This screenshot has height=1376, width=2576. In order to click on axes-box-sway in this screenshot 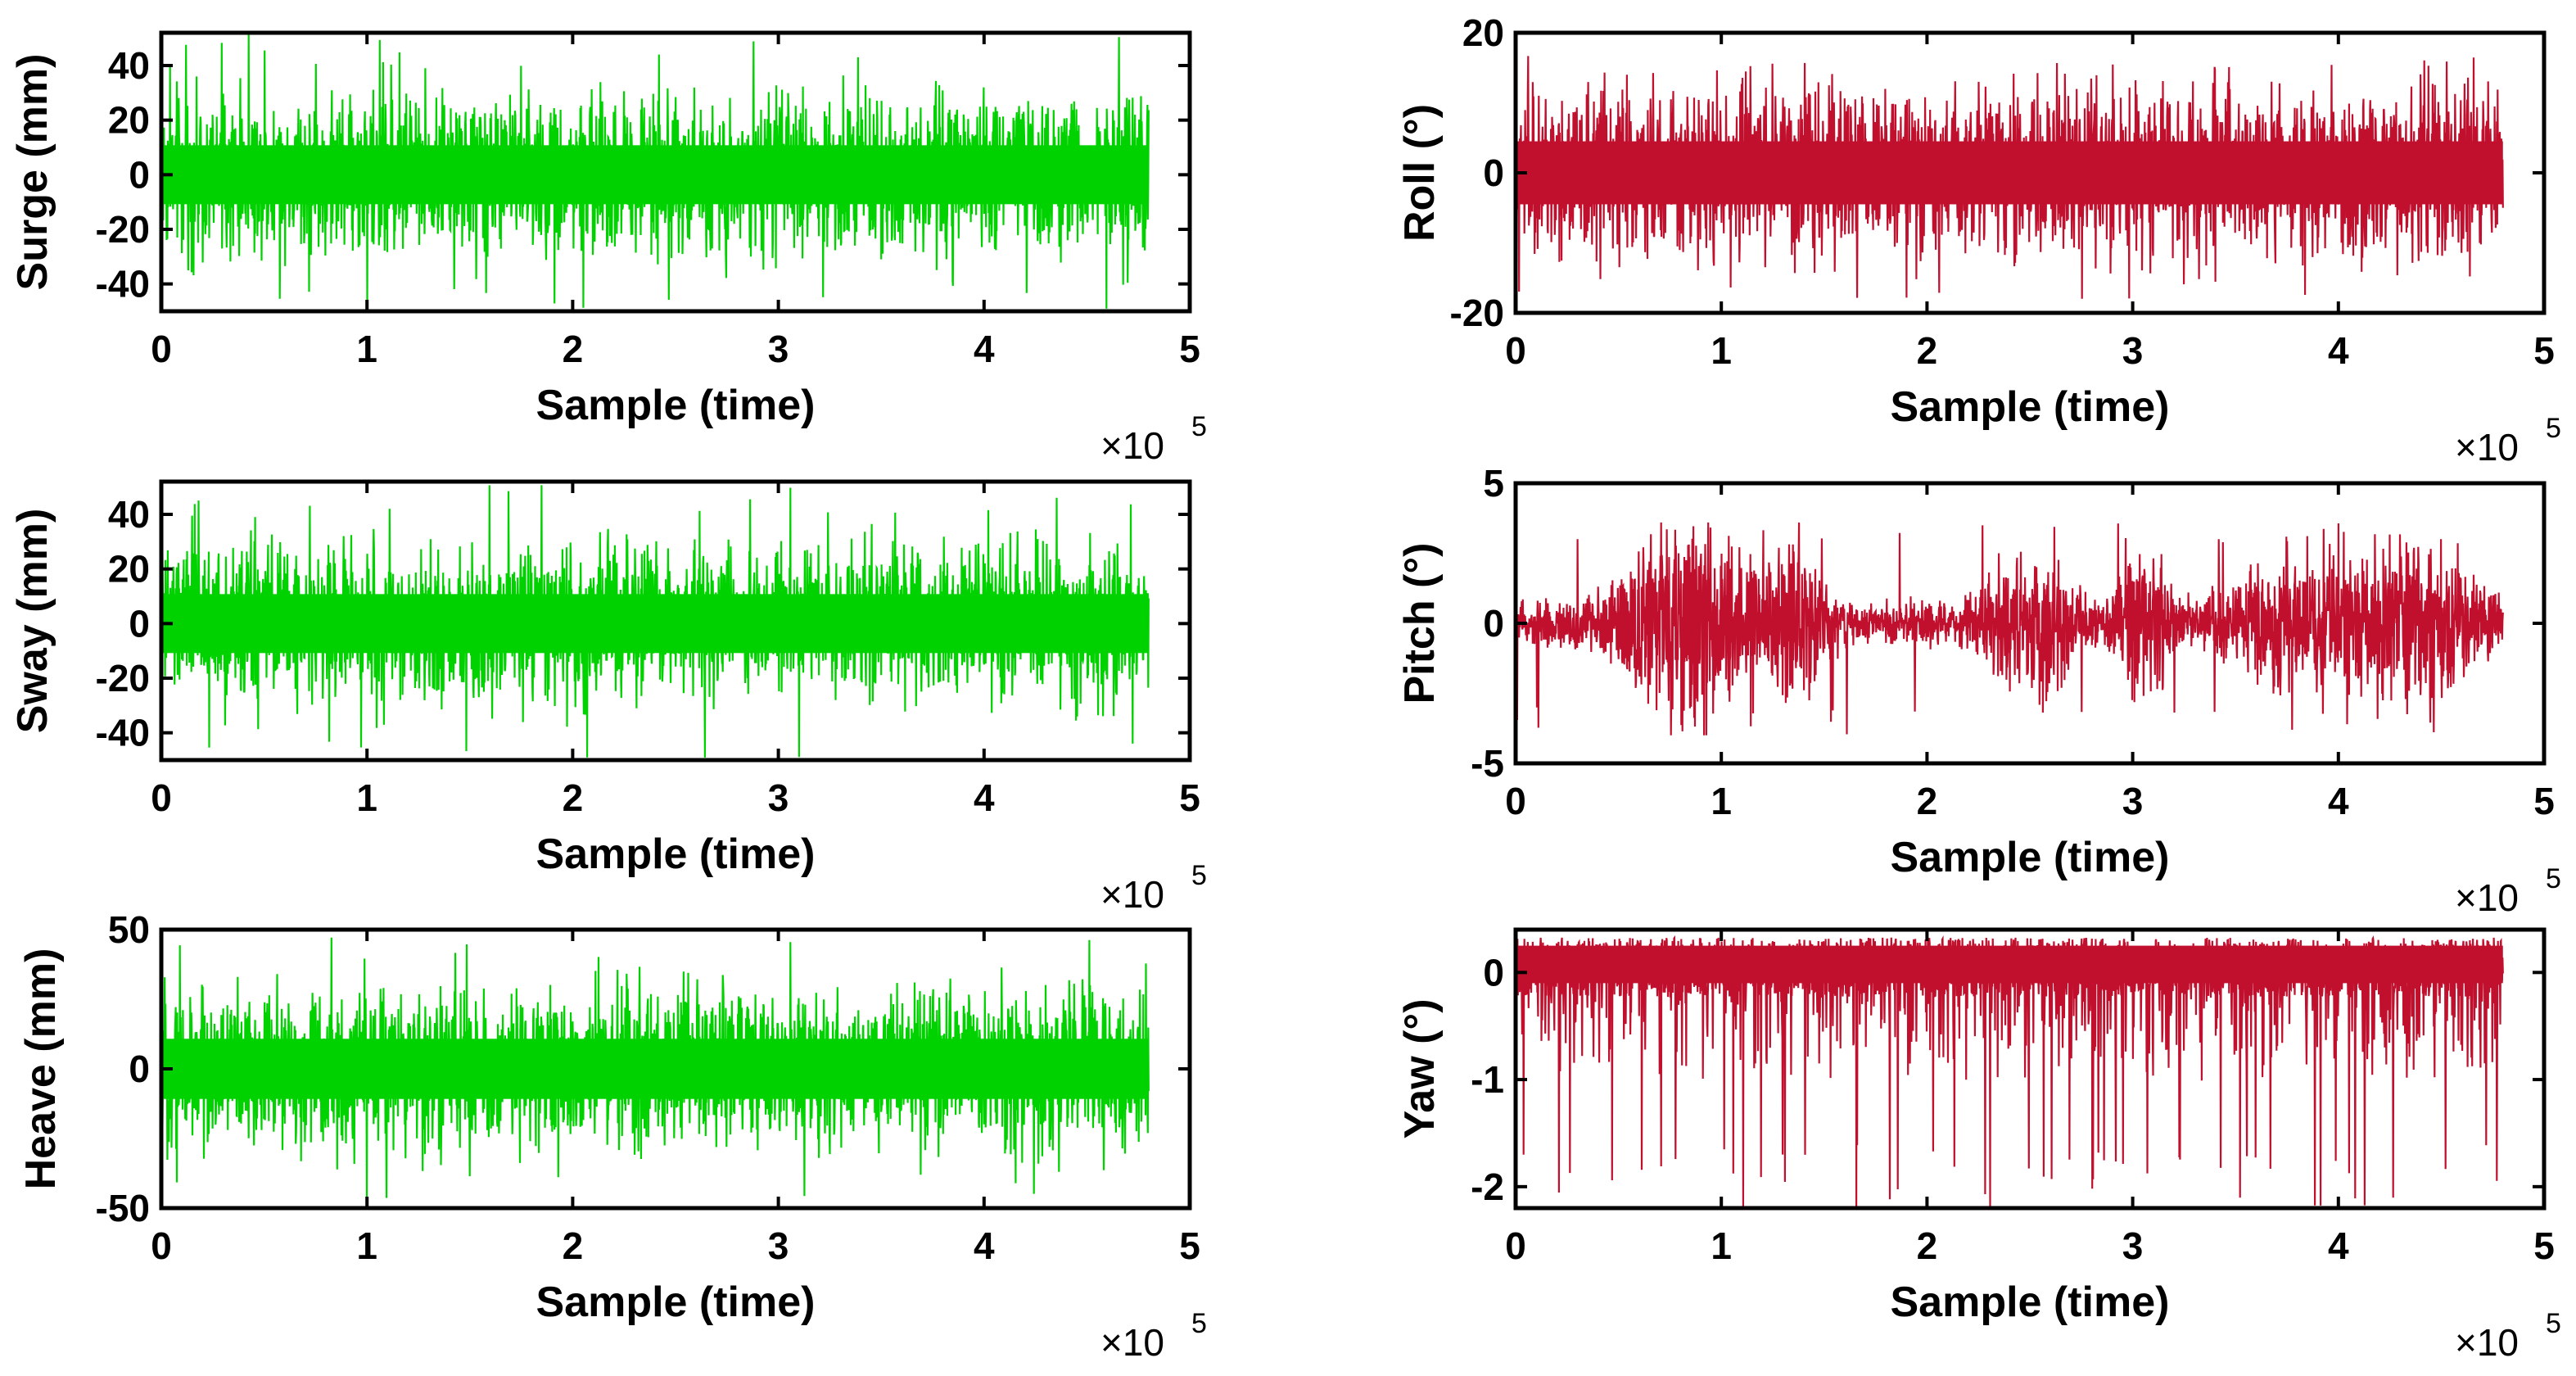, I will do `click(675, 621)`.